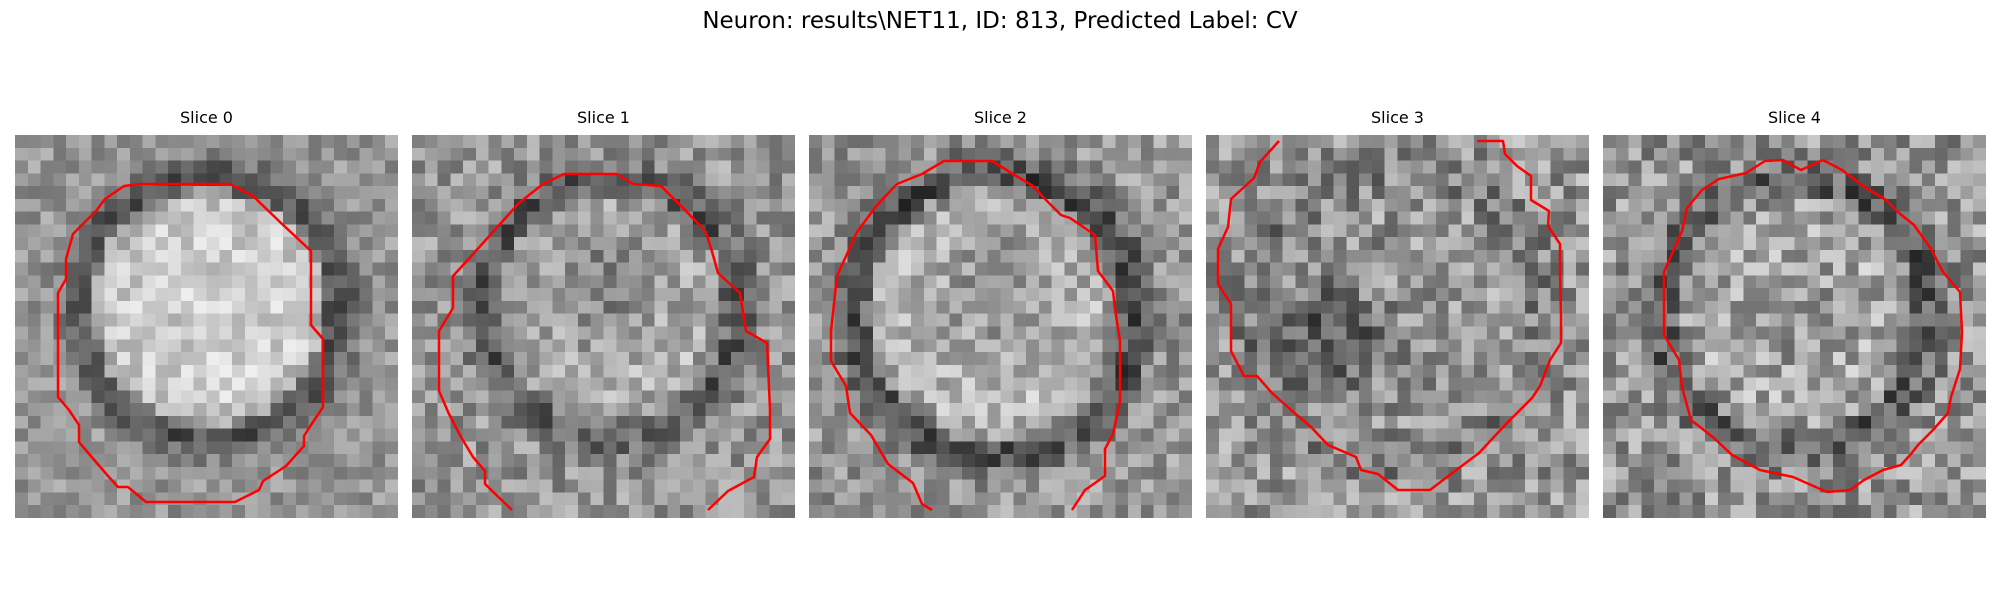 The width and height of the screenshot is (2000, 600). Describe the element at coordinates (603, 117) in the screenshot. I see `slice-title: Slice 1` at that location.